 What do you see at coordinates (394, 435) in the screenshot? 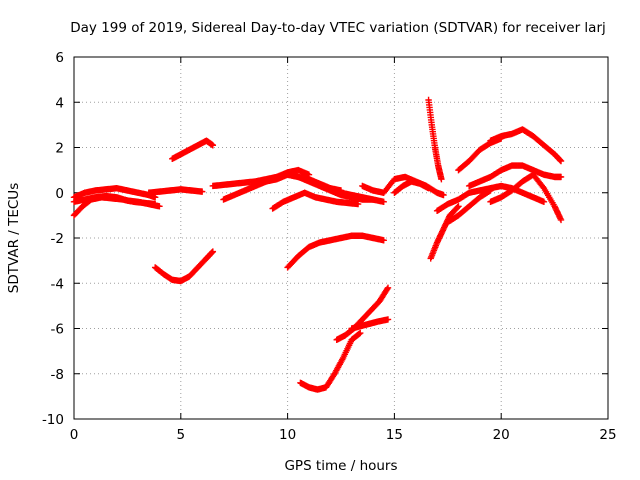
I see `x-tick-label: 15` at bounding box center [394, 435].